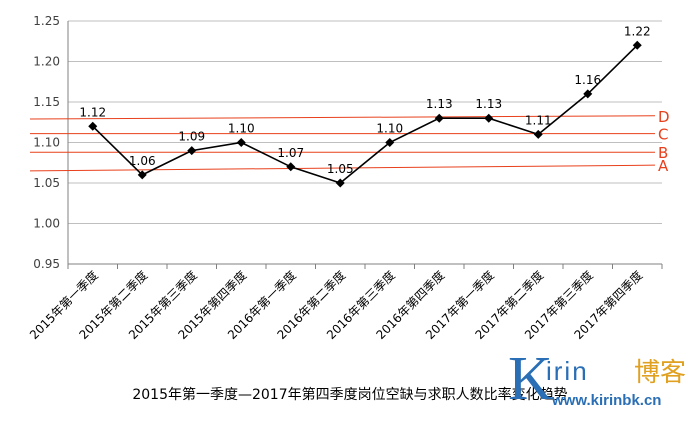 The width and height of the screenshot is (700, 421). Describe the element at coordinates (530, 379) in the screenshot. I see `watermark-k: K` at that location.